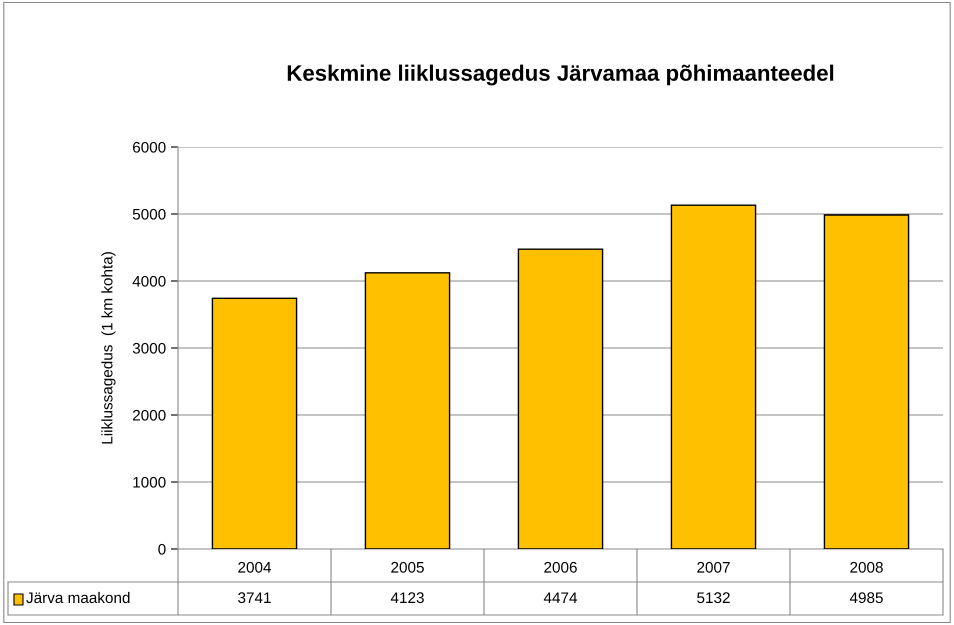  Describe the element at coordinates (407, 567) in the screenshot. I see `x-tick-label: 2005` at that location.